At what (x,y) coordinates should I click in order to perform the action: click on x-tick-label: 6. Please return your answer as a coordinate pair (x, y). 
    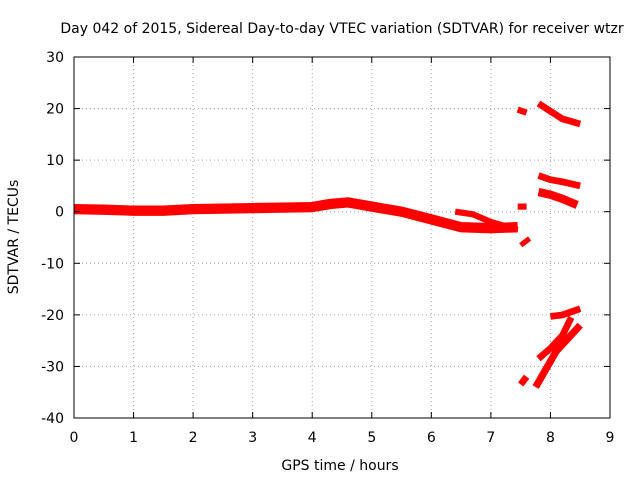
    Looking at the image, I should click on (431, 438).